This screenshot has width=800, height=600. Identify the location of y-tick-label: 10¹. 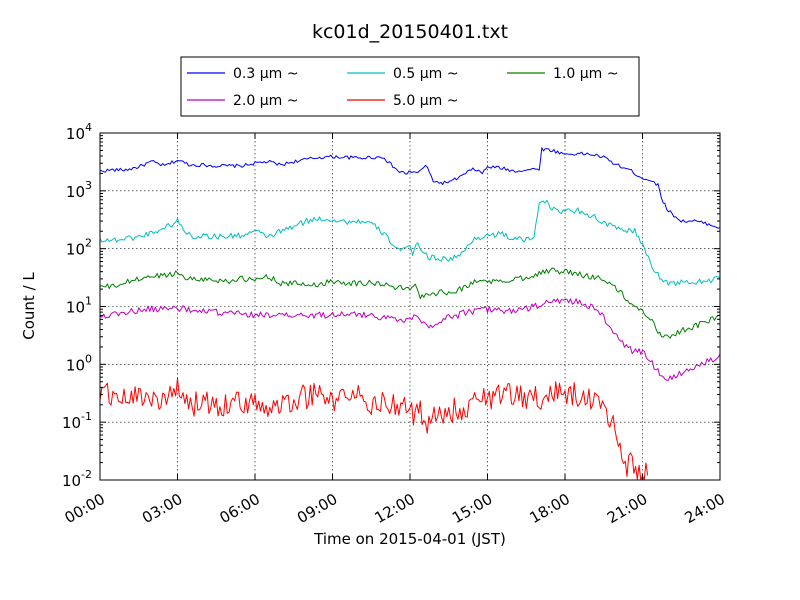
(79, 306).